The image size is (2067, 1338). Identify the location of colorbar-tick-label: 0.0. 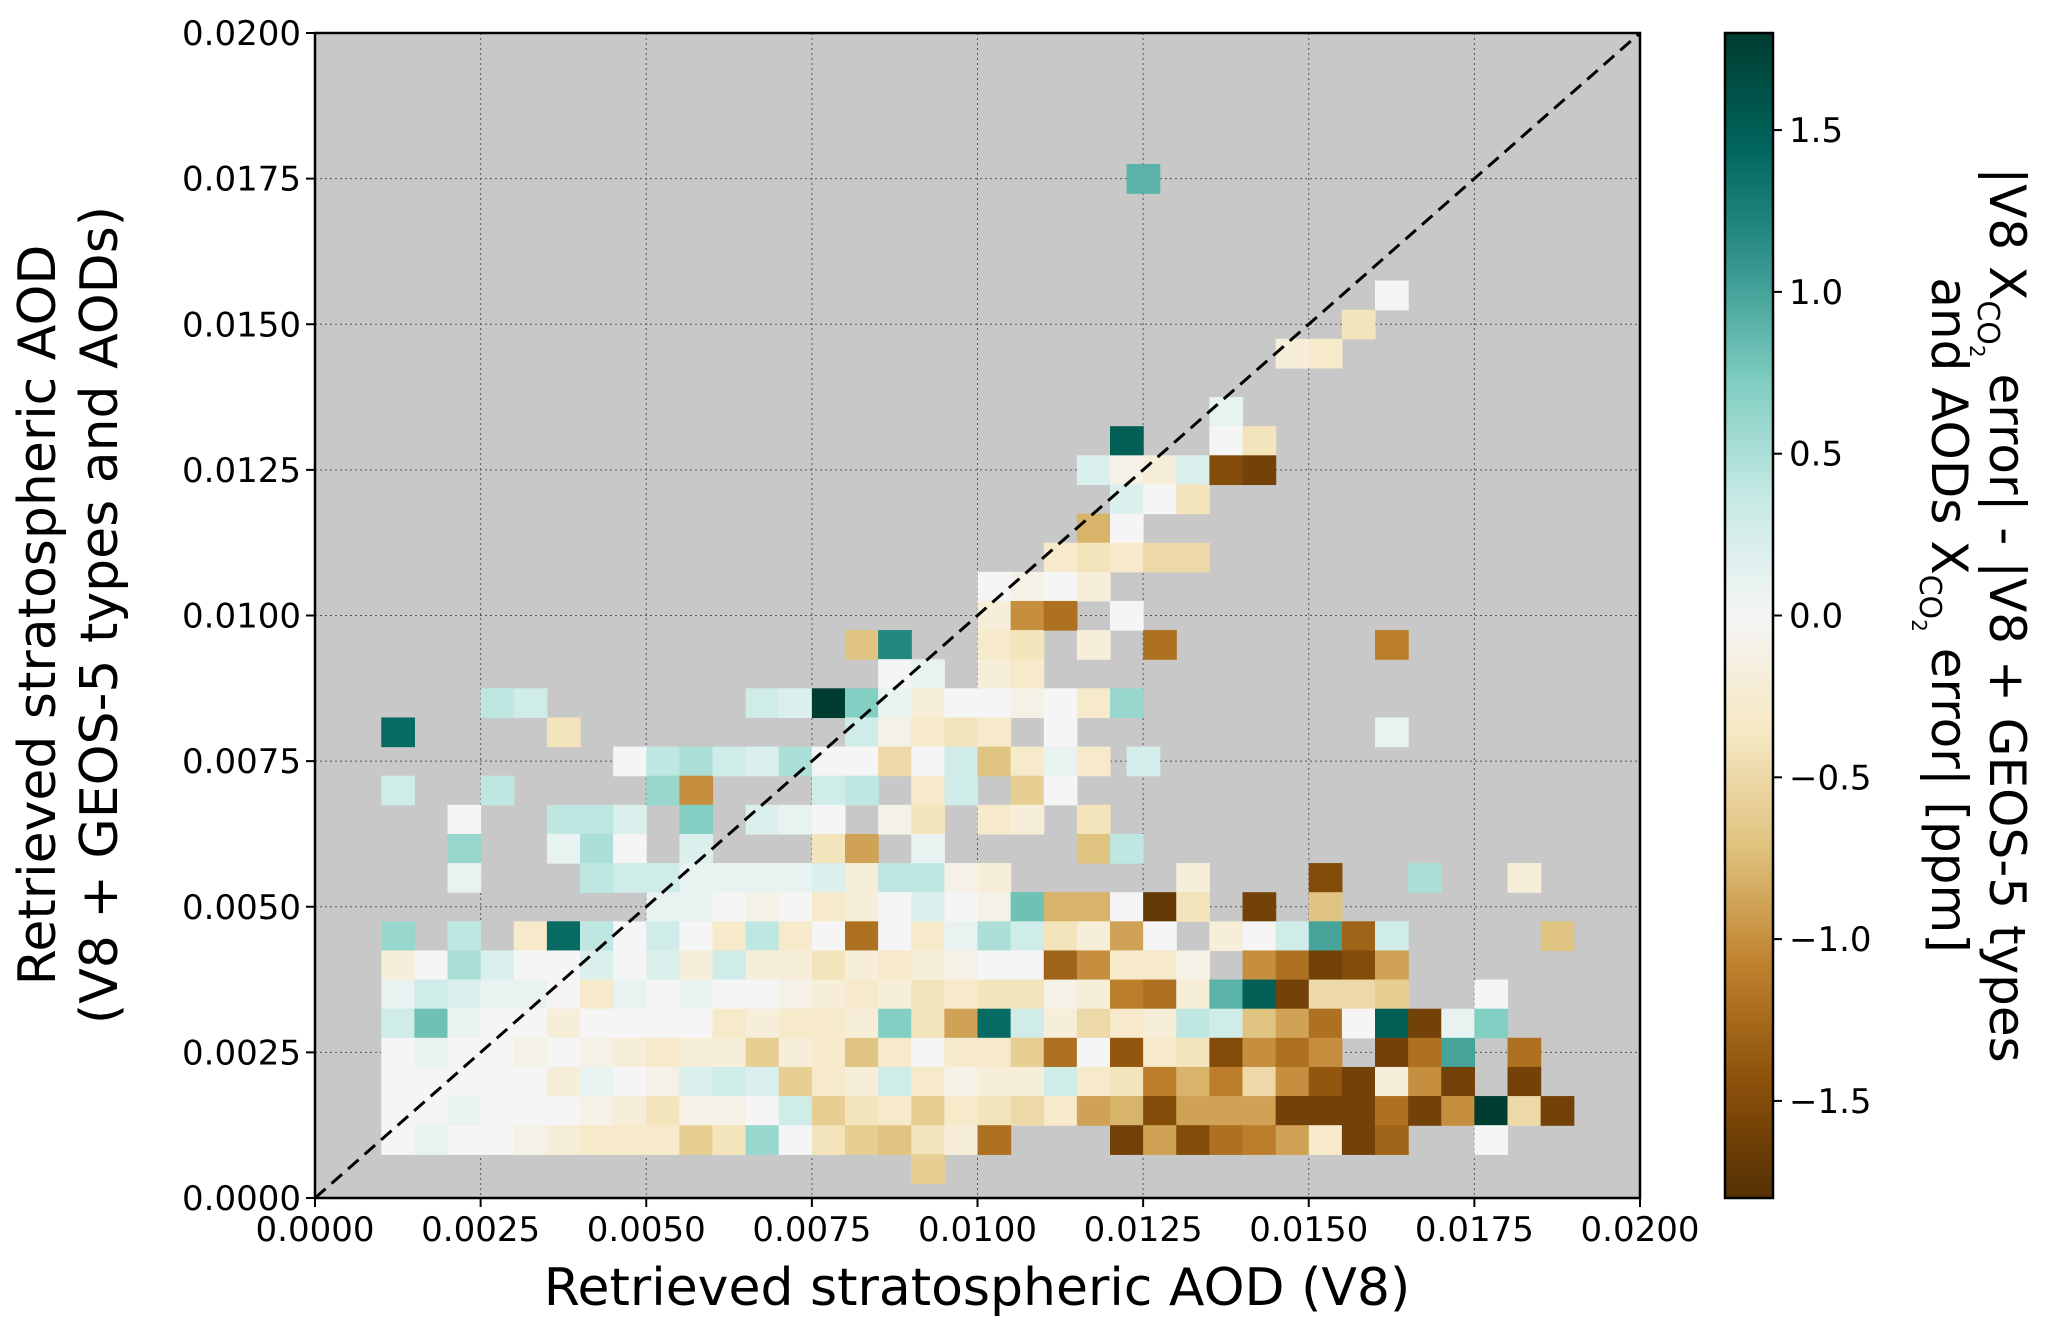
(1816, 617).